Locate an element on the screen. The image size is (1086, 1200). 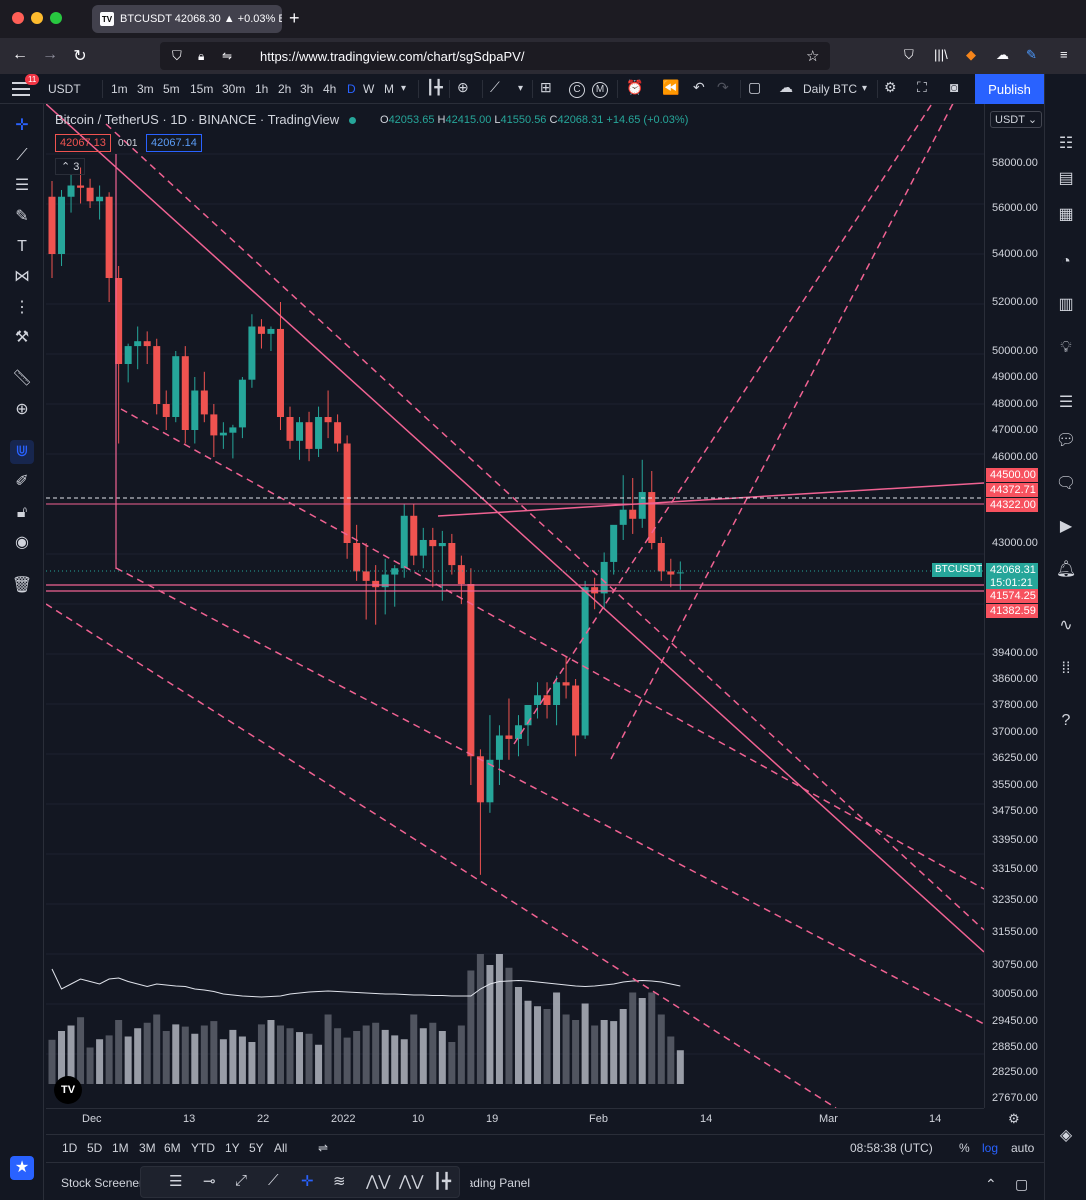
timeframe-m: M is located at coordinates (389, 89).